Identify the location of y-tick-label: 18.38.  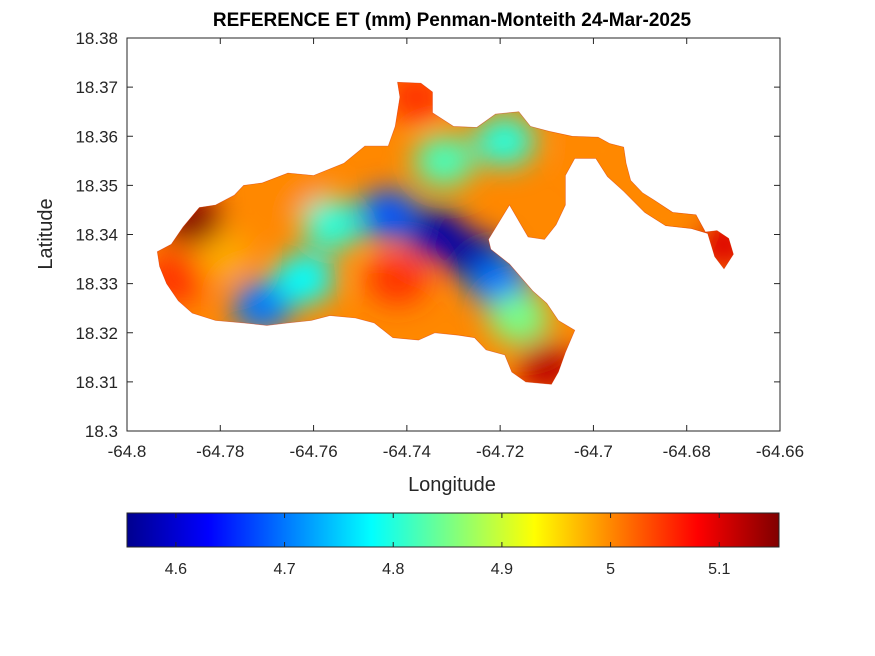
(96, 38).